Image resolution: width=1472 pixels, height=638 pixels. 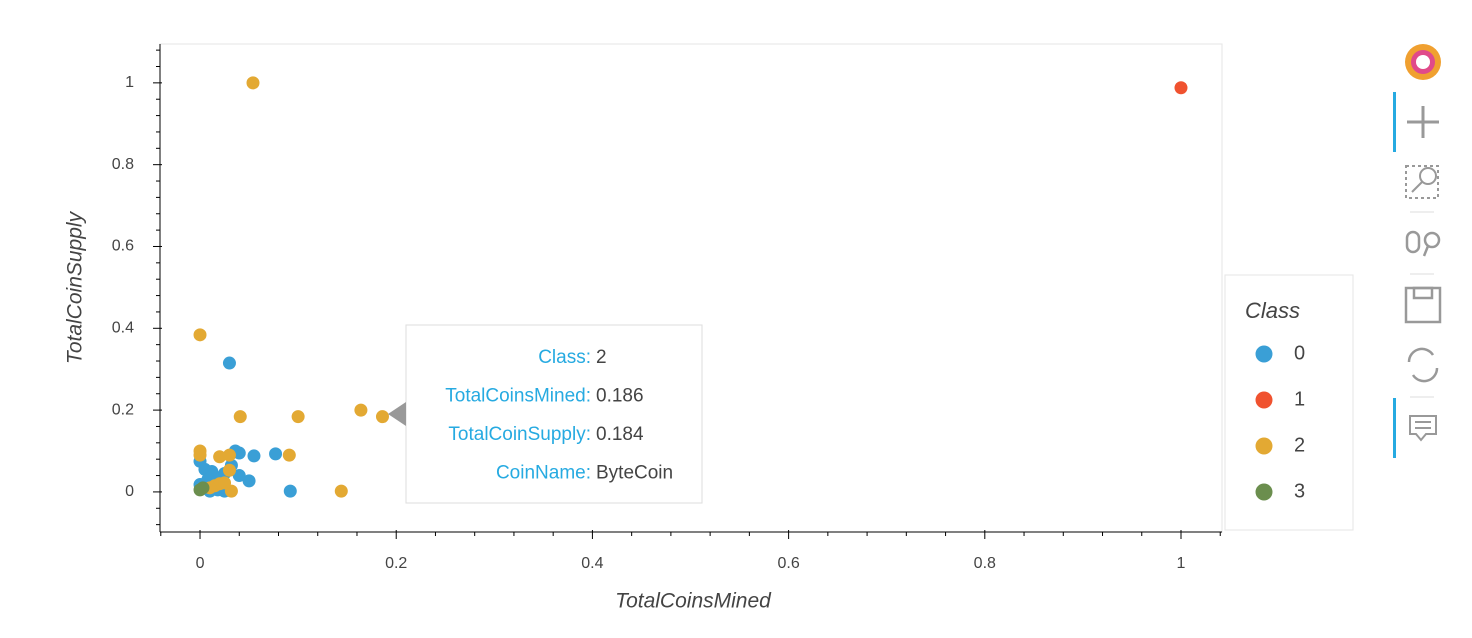 I want to click on tooltip-value: ByteCoin, so click(x=634, y=473).